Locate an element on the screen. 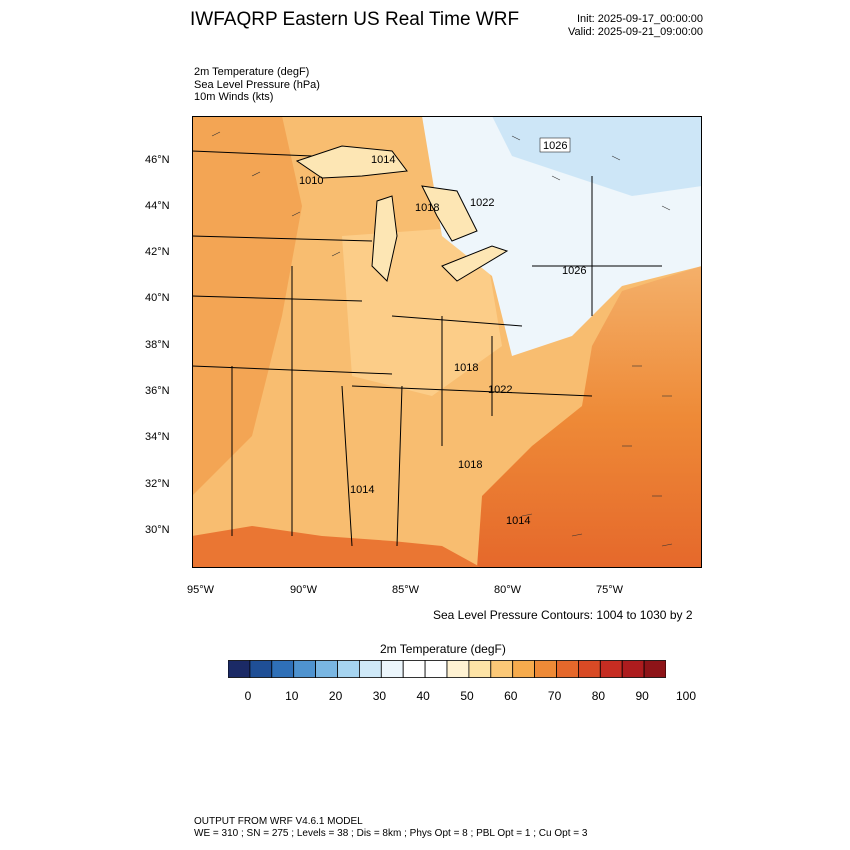 Image resolution: width=850 pixels, height=850 pixels. colorbar is located at coordinates (447, 669).